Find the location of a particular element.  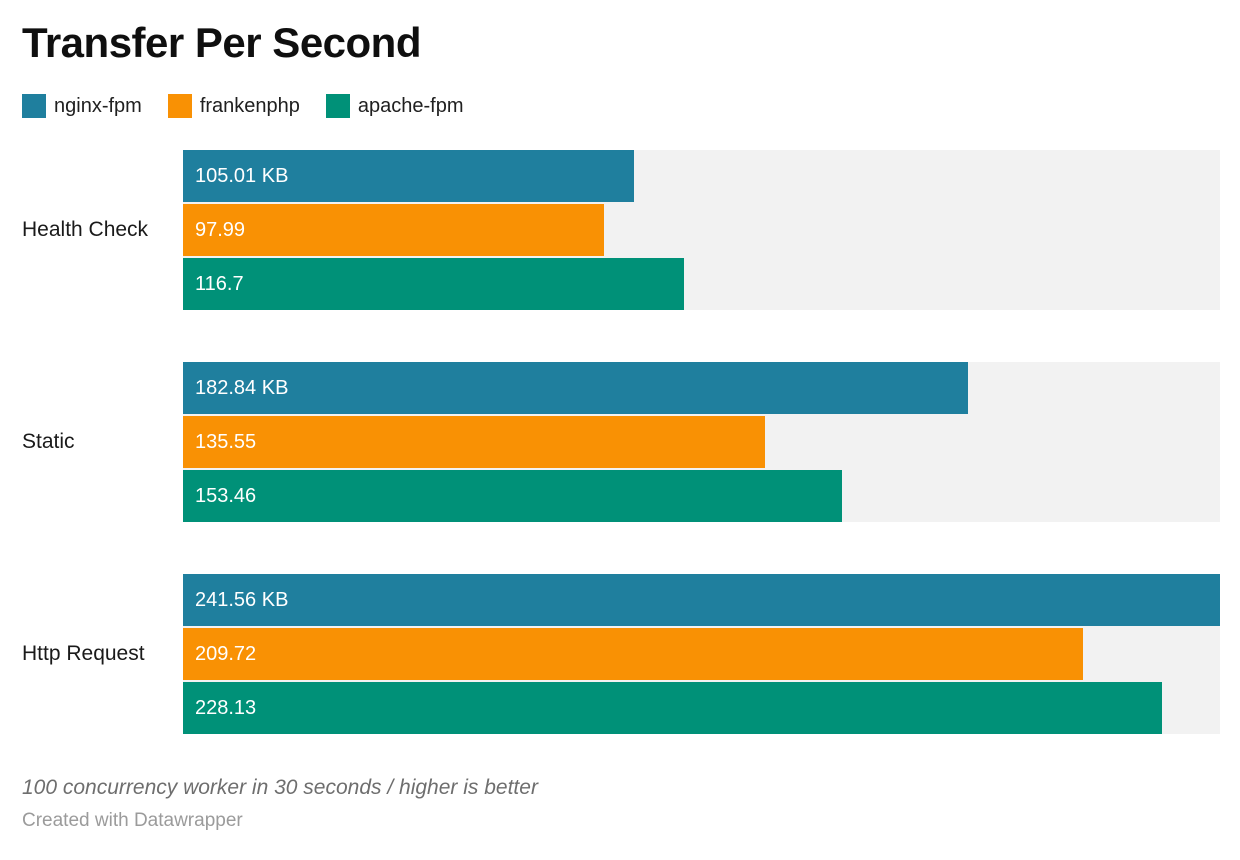

bar-value-label: 241.56 KB is located at coordinates (242, 599).